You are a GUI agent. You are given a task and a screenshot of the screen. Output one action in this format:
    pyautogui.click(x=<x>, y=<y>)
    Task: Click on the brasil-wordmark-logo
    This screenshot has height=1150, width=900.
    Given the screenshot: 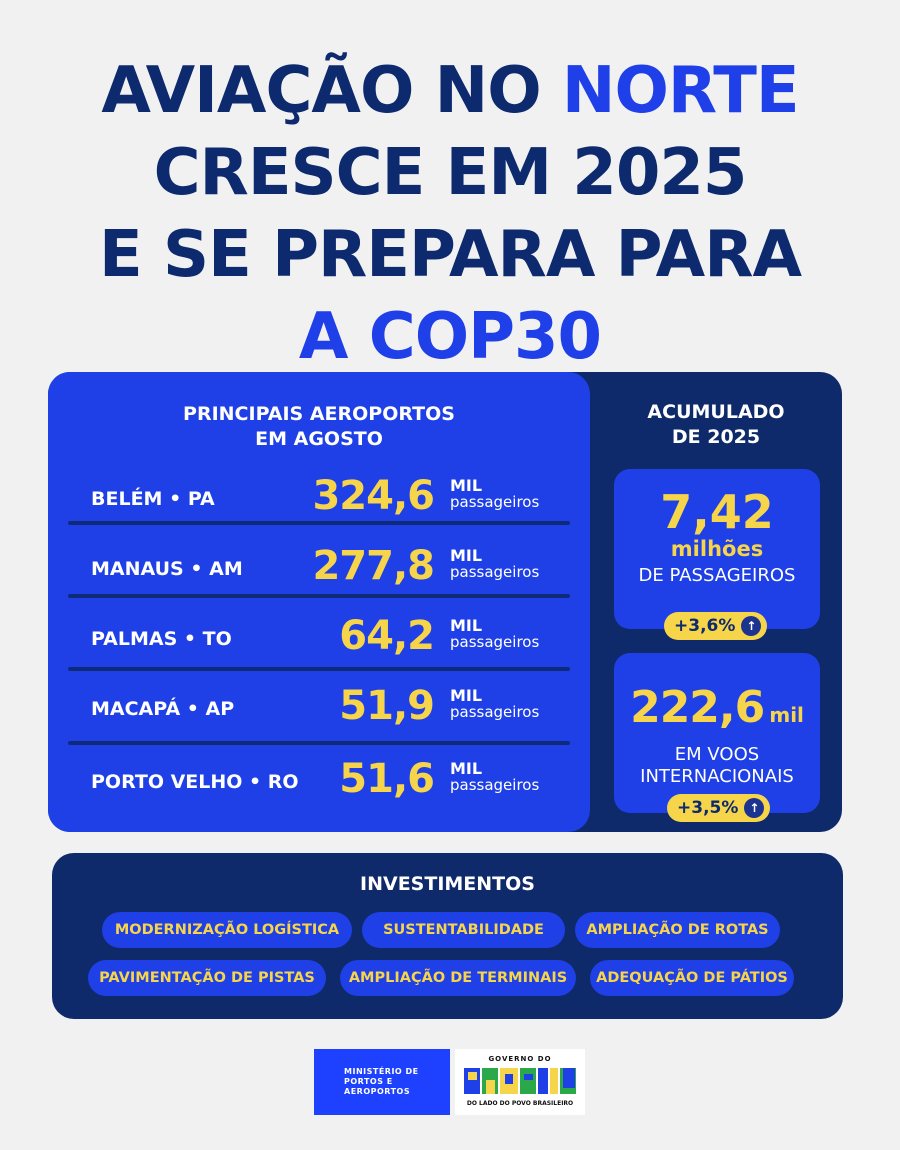 What is the action you would take?
    pyautogui.click(x=520, y=1081)
    